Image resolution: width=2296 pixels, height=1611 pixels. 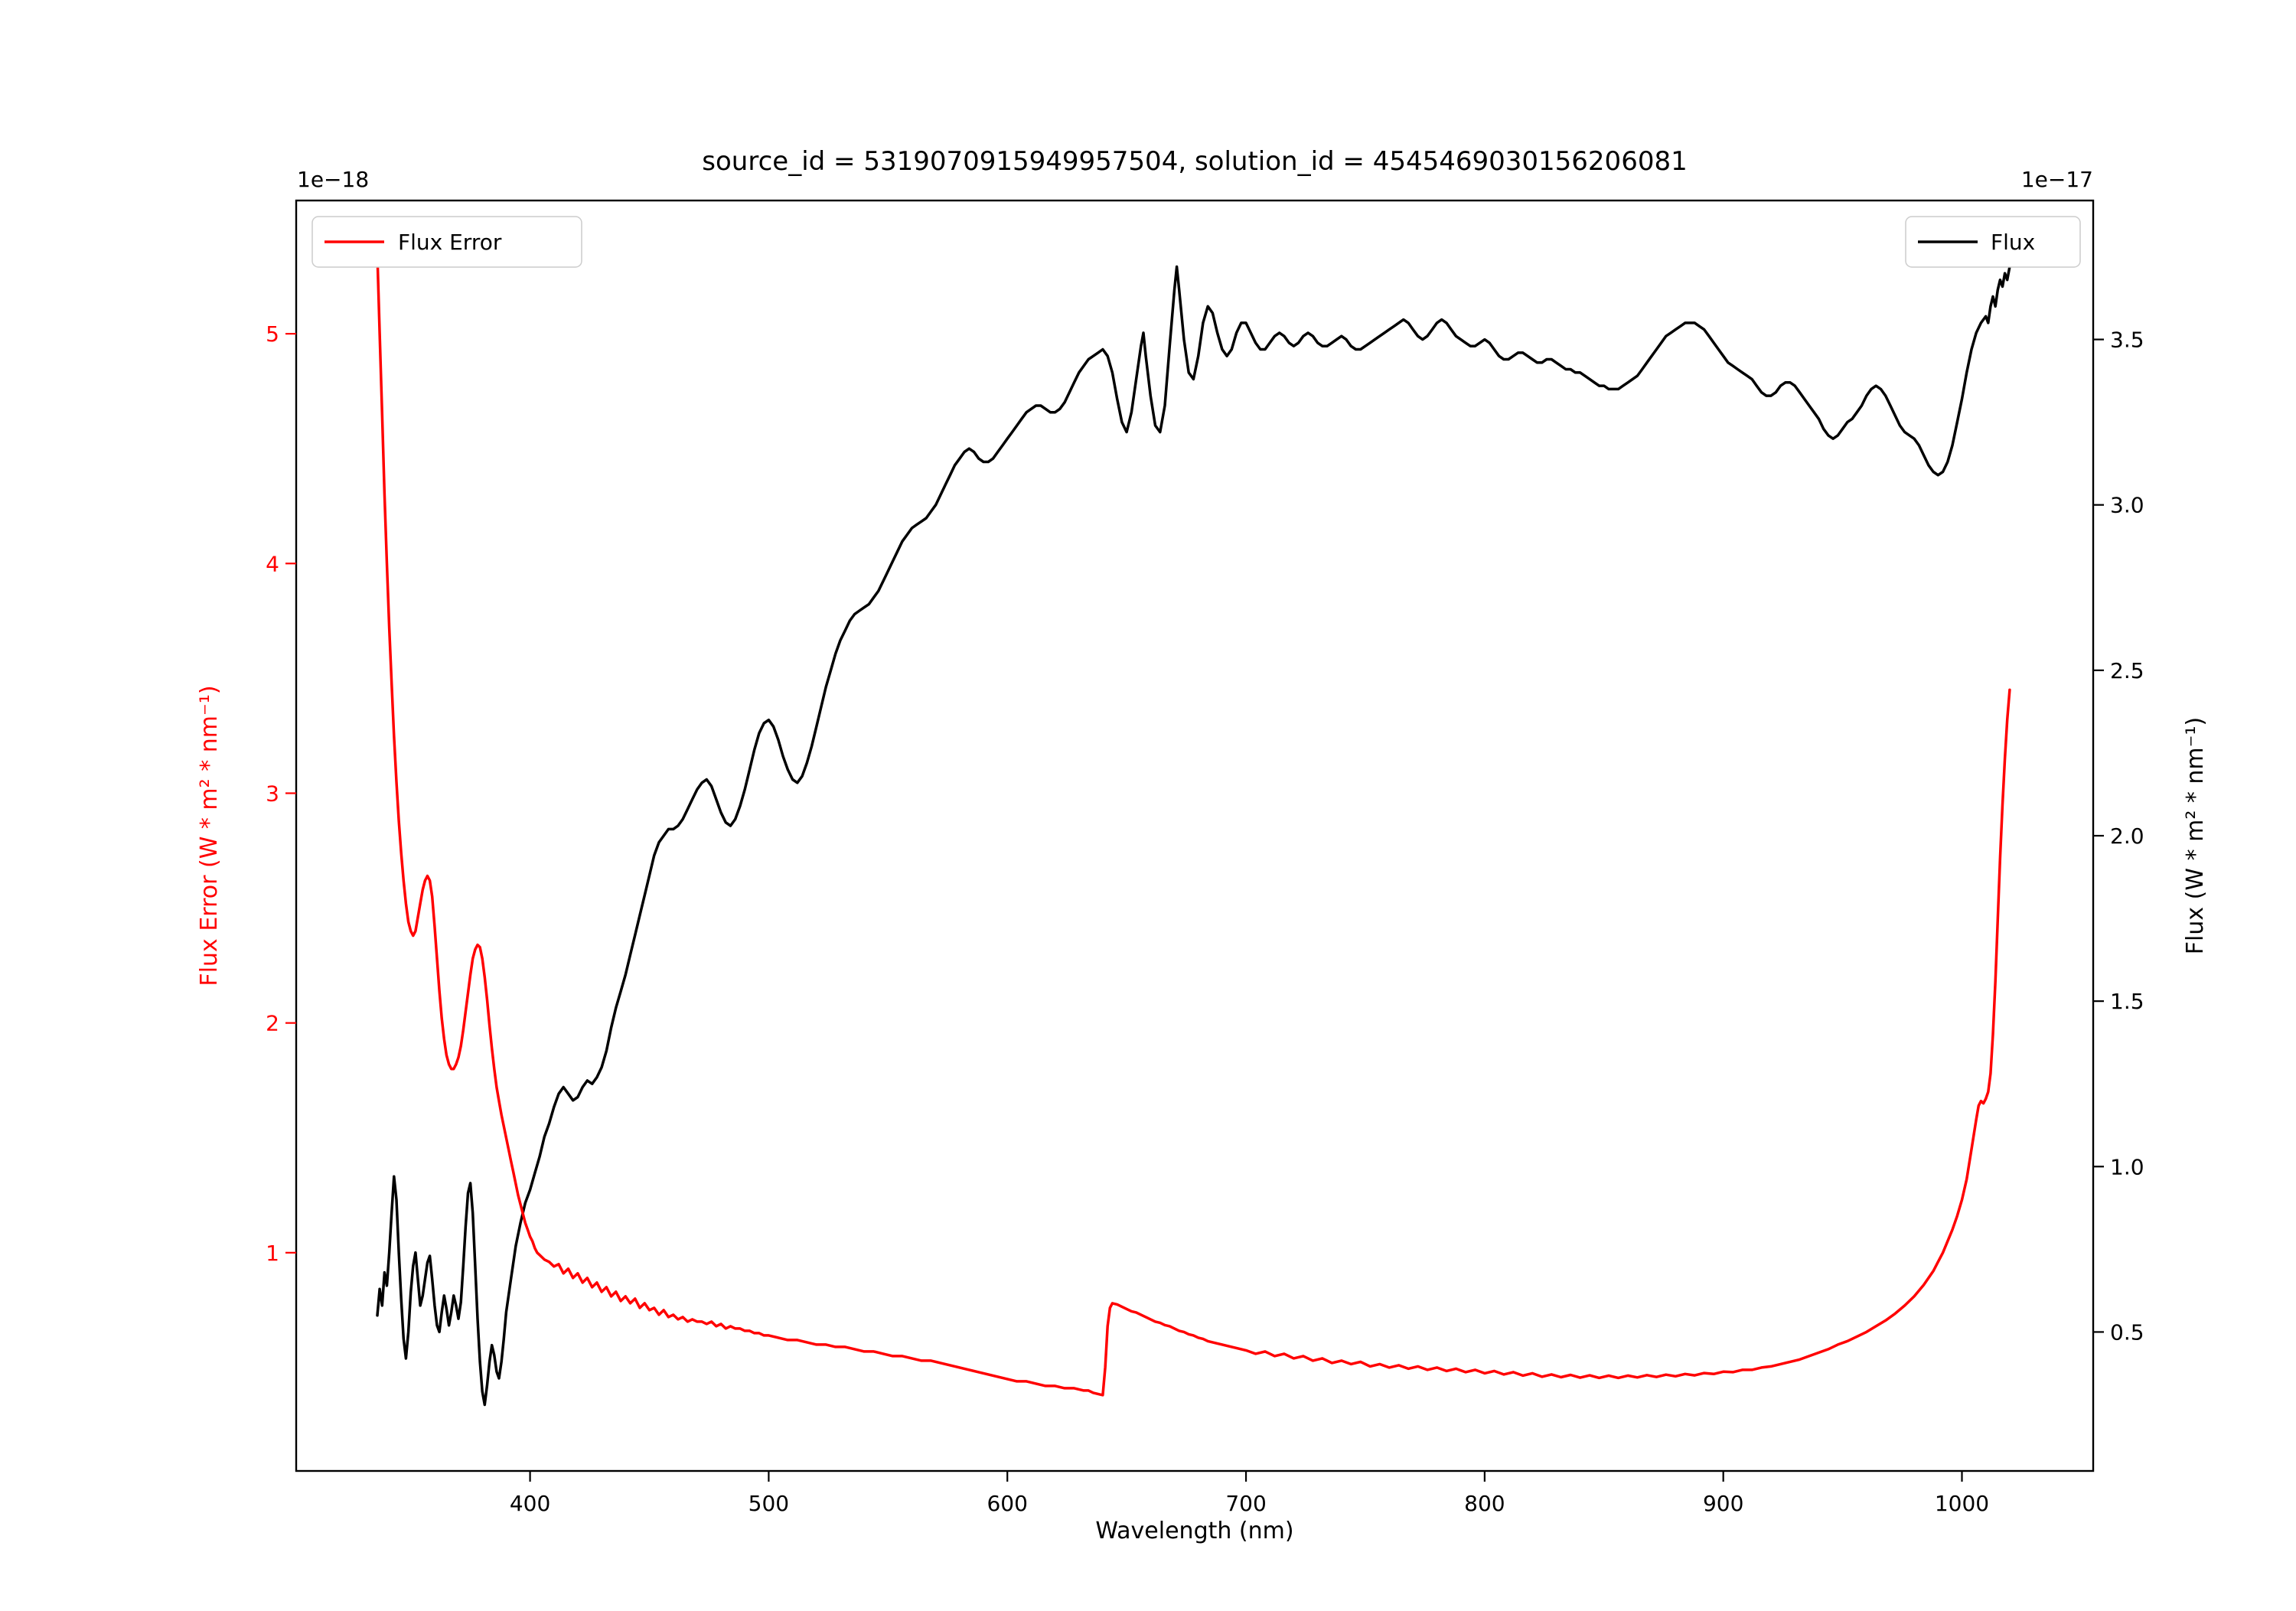 What do you see at coordinates (209, 835) in the screenshot?
I see `left-y-axis-label: Flux Error (W * m² * nm⁻¹)` at bounding box center [209, 835].